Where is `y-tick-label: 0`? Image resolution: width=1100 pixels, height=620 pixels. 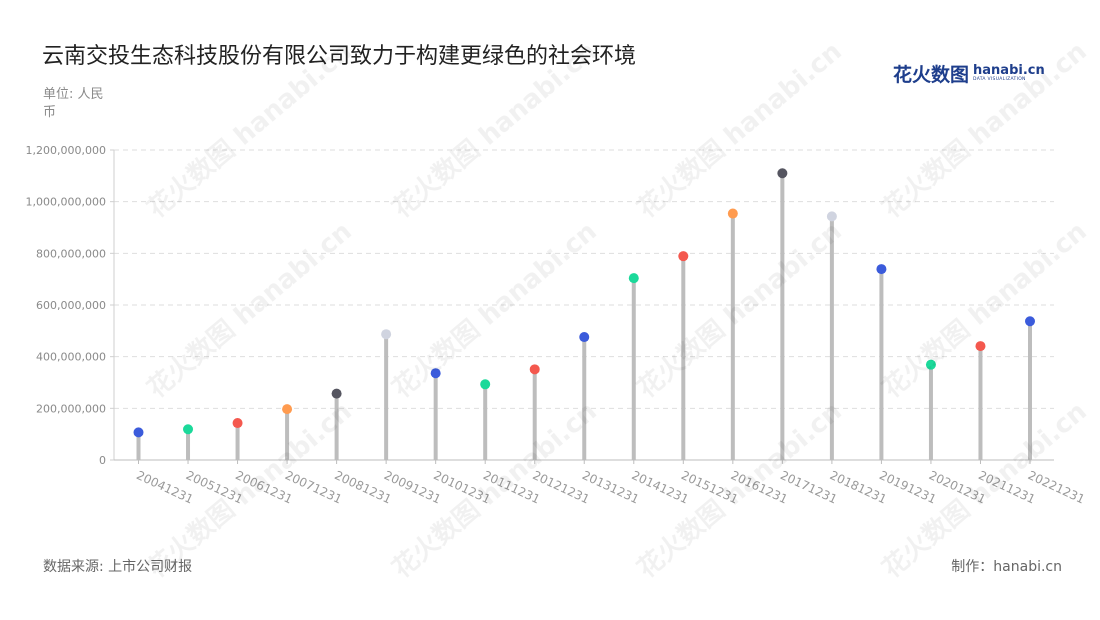
y-tick-label: 0 is located at coordinates (102, 460).